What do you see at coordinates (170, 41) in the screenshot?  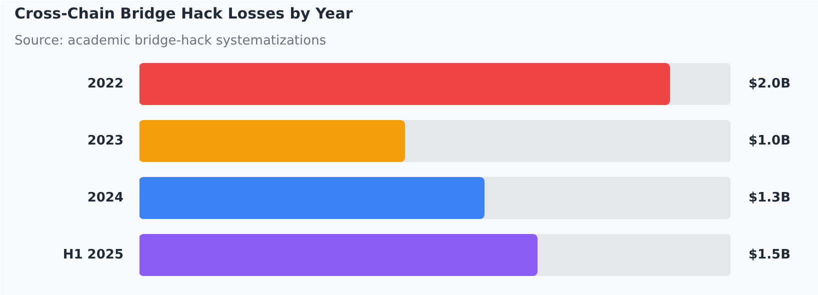 I see `chart-subtitle: Source: academic bridge-hack systematizations` at bounding box center [170, 41].